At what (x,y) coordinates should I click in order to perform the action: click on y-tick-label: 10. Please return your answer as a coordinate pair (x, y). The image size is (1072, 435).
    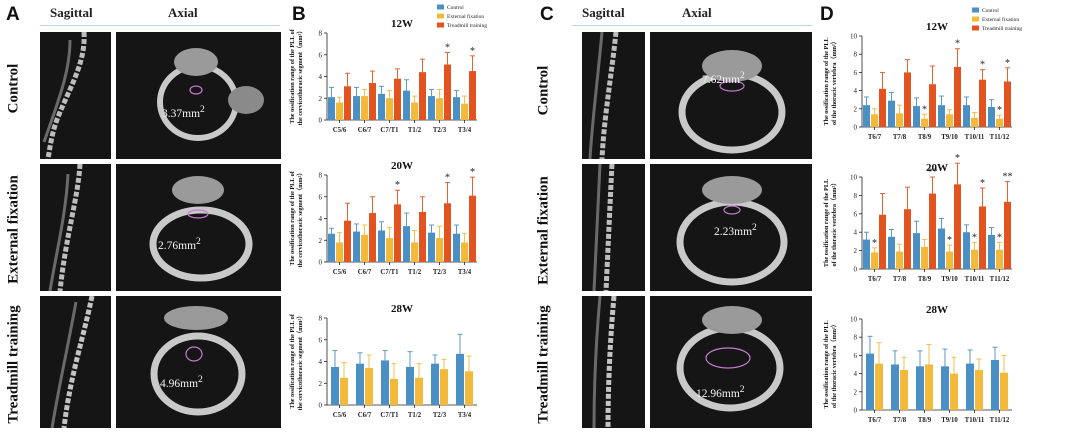
    Looking at the image, I should click on (854, 178).